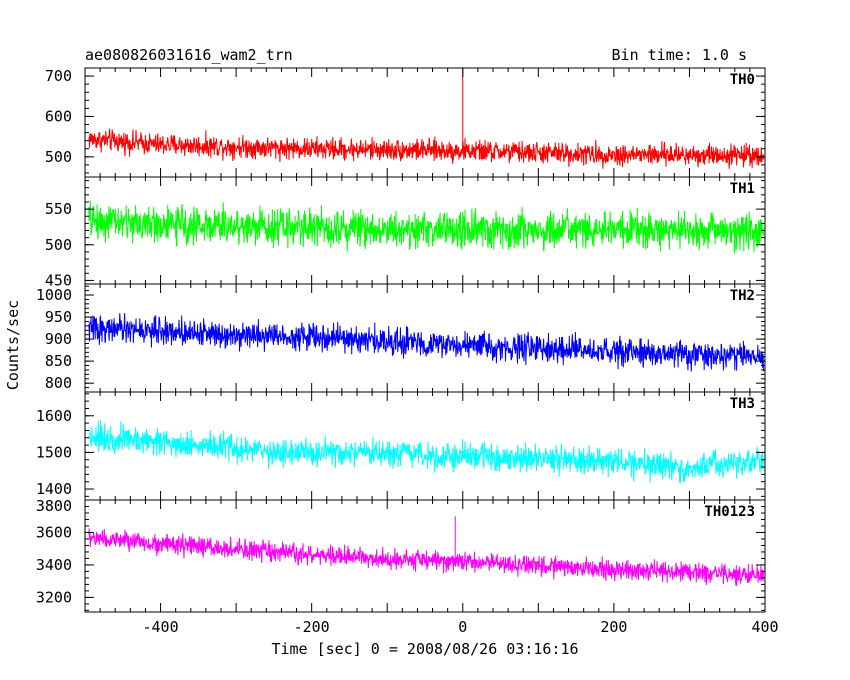 This screenshot has height=680, width=850. What do you see at coordinates (764, 627) in the screenshot?
I see `x-tick-label: 400` at bounding box center [764, 627].